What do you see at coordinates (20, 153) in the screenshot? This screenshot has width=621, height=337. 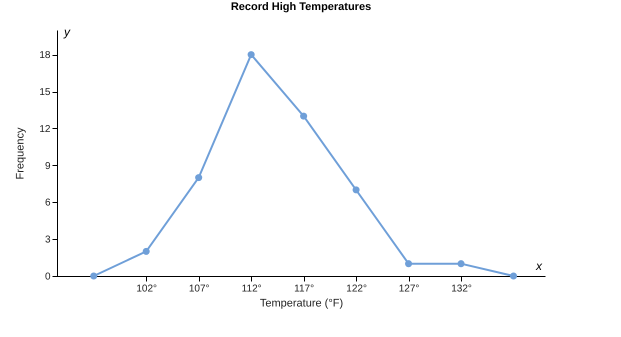 I see `y-axis-title: Frequency` at bounding box center [20, 153].